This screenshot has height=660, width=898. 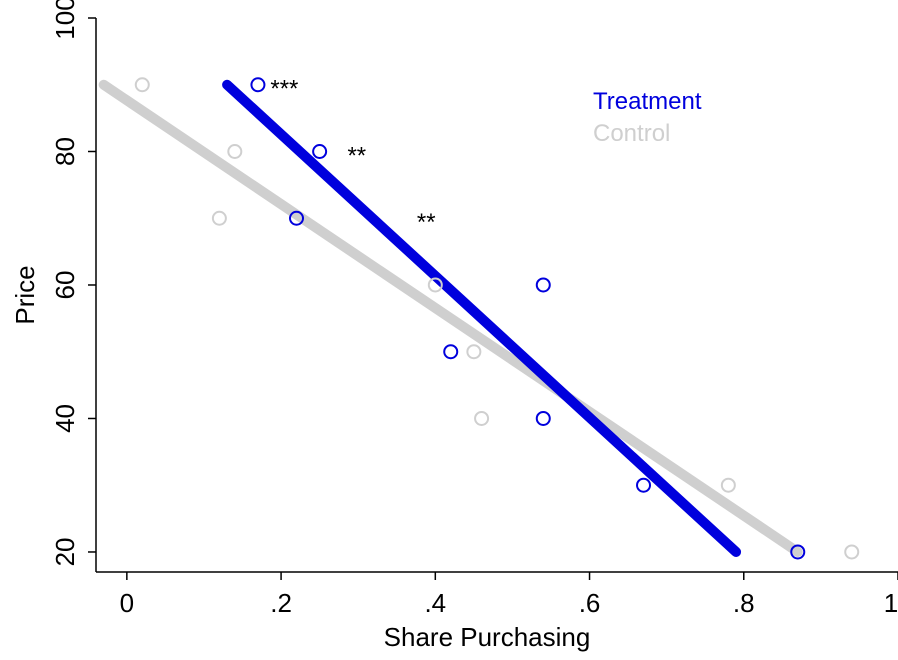 What do you see at coordinates (25, 294) in the screenshot?
I see `y-axis-label: Price` at bounding box center [25, 294].